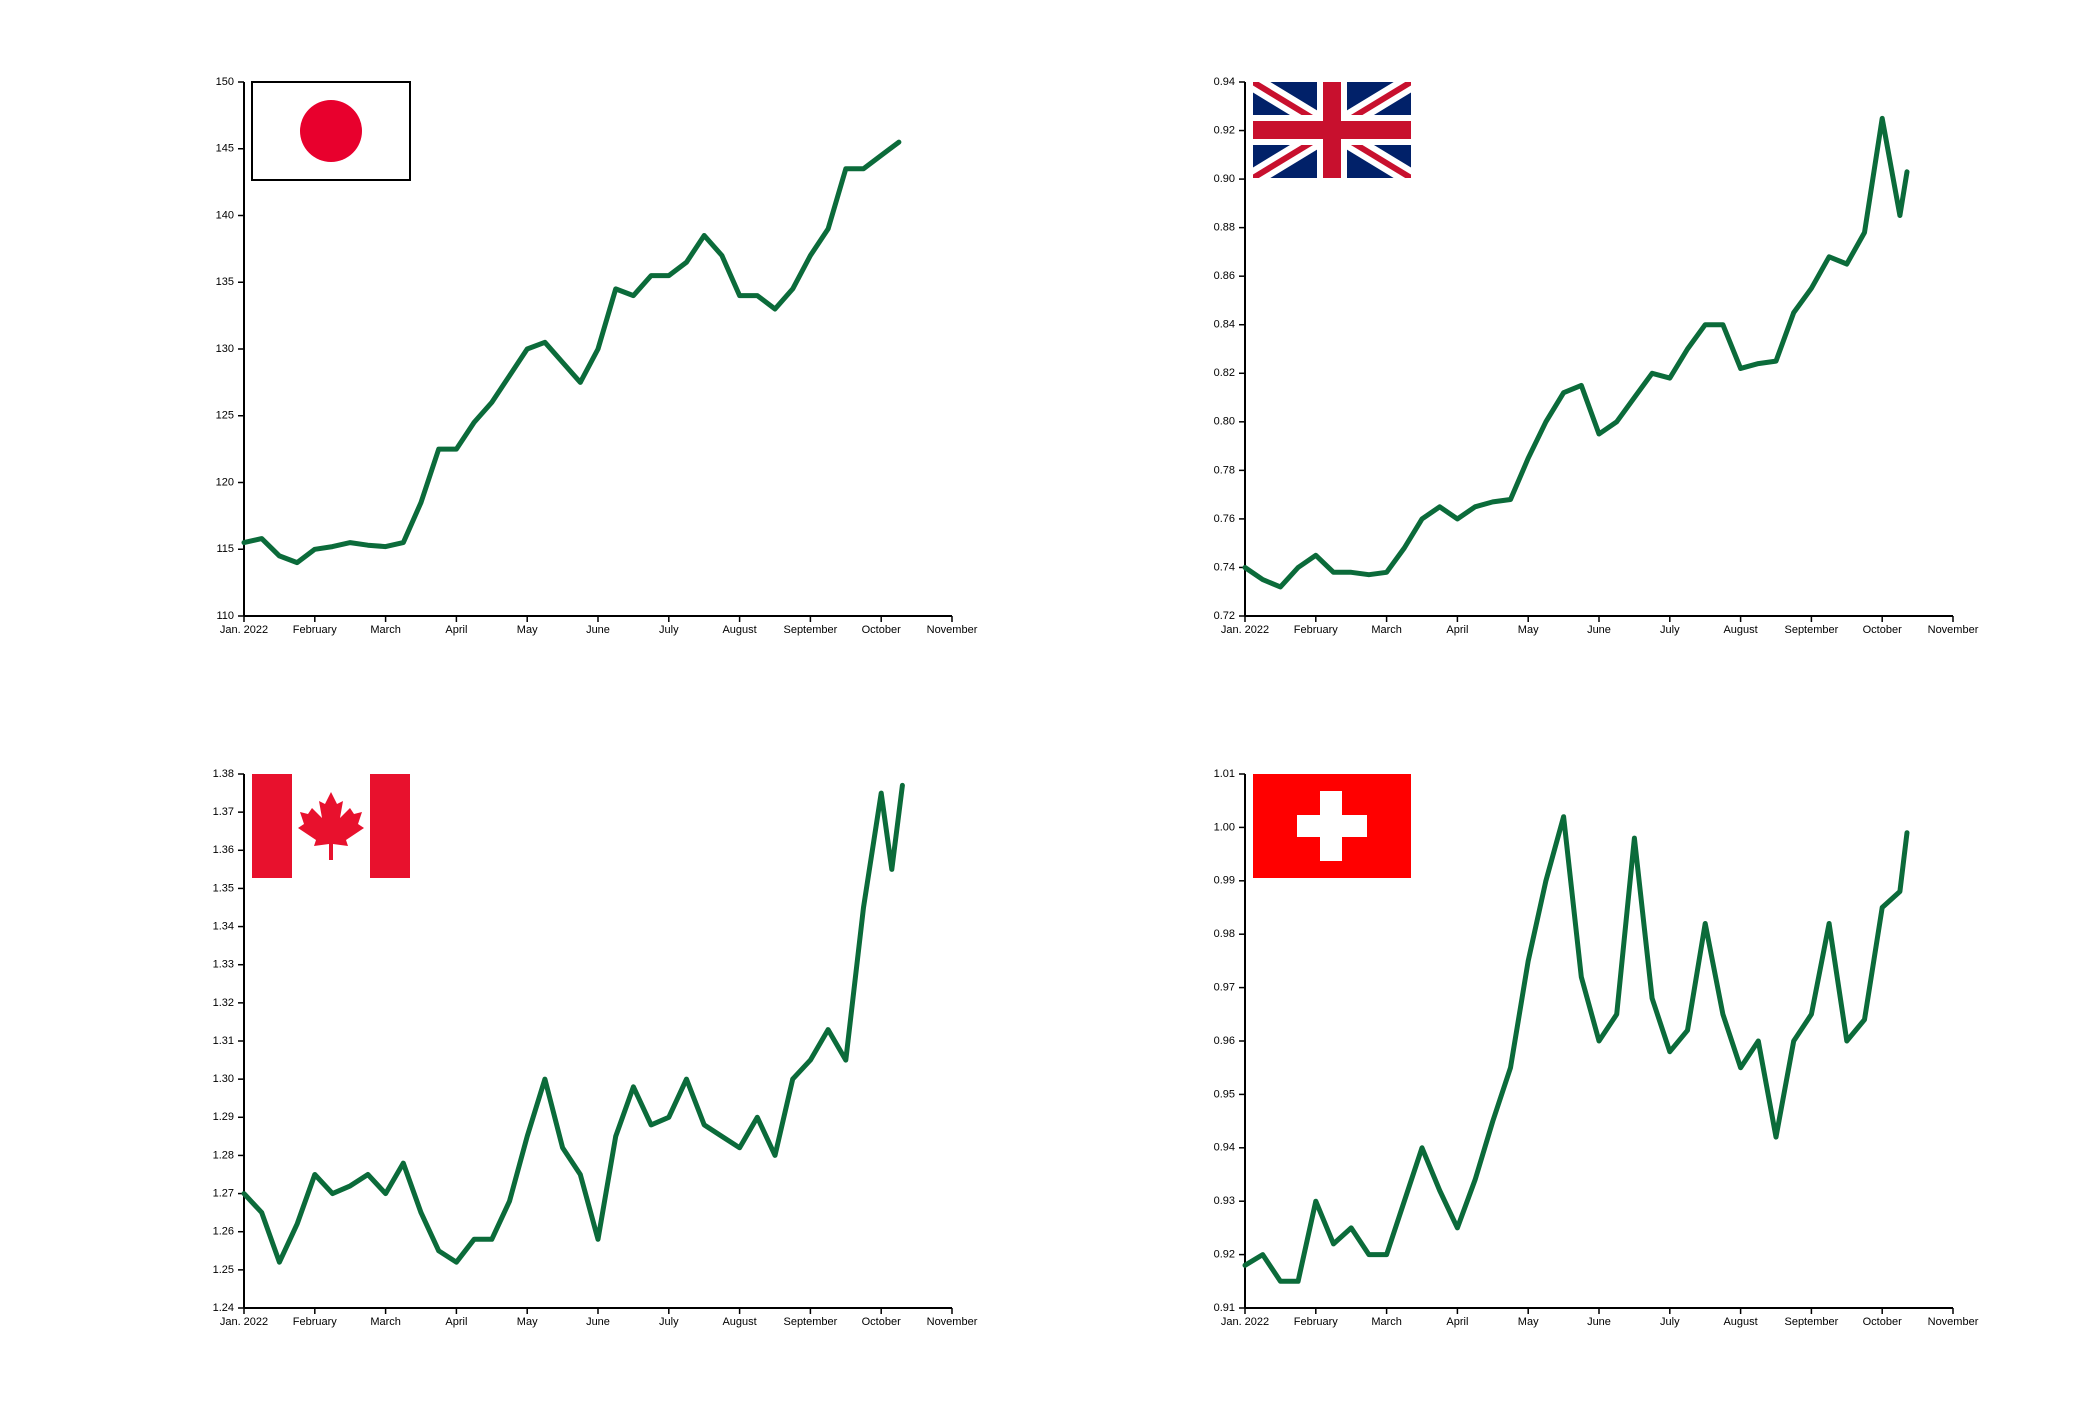 The width and height of the screenshot is (2100, 1410). Describe the element at coordinates (1224, 988) in the screenshot. I see `y-tick-label: 0.97` at that location.